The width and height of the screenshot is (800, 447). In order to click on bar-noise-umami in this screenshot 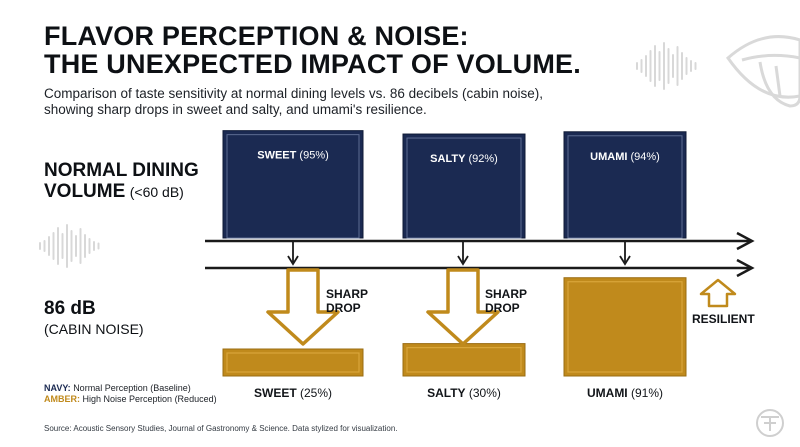, I will do `click(625, 327)`.